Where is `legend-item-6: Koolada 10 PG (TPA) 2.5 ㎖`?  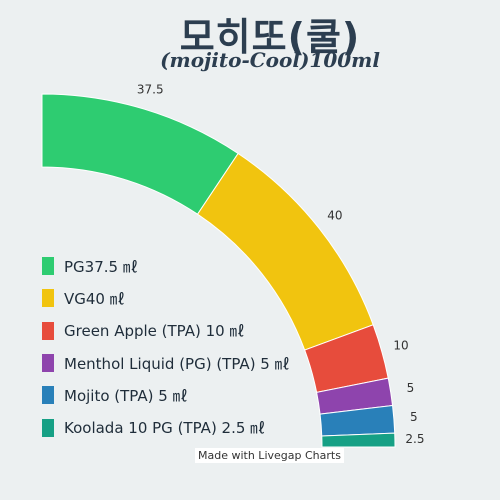
legend-item-6: Koolada 10 PG (TPA) 2.5 ㎖ is located at coordinates (166, 427).